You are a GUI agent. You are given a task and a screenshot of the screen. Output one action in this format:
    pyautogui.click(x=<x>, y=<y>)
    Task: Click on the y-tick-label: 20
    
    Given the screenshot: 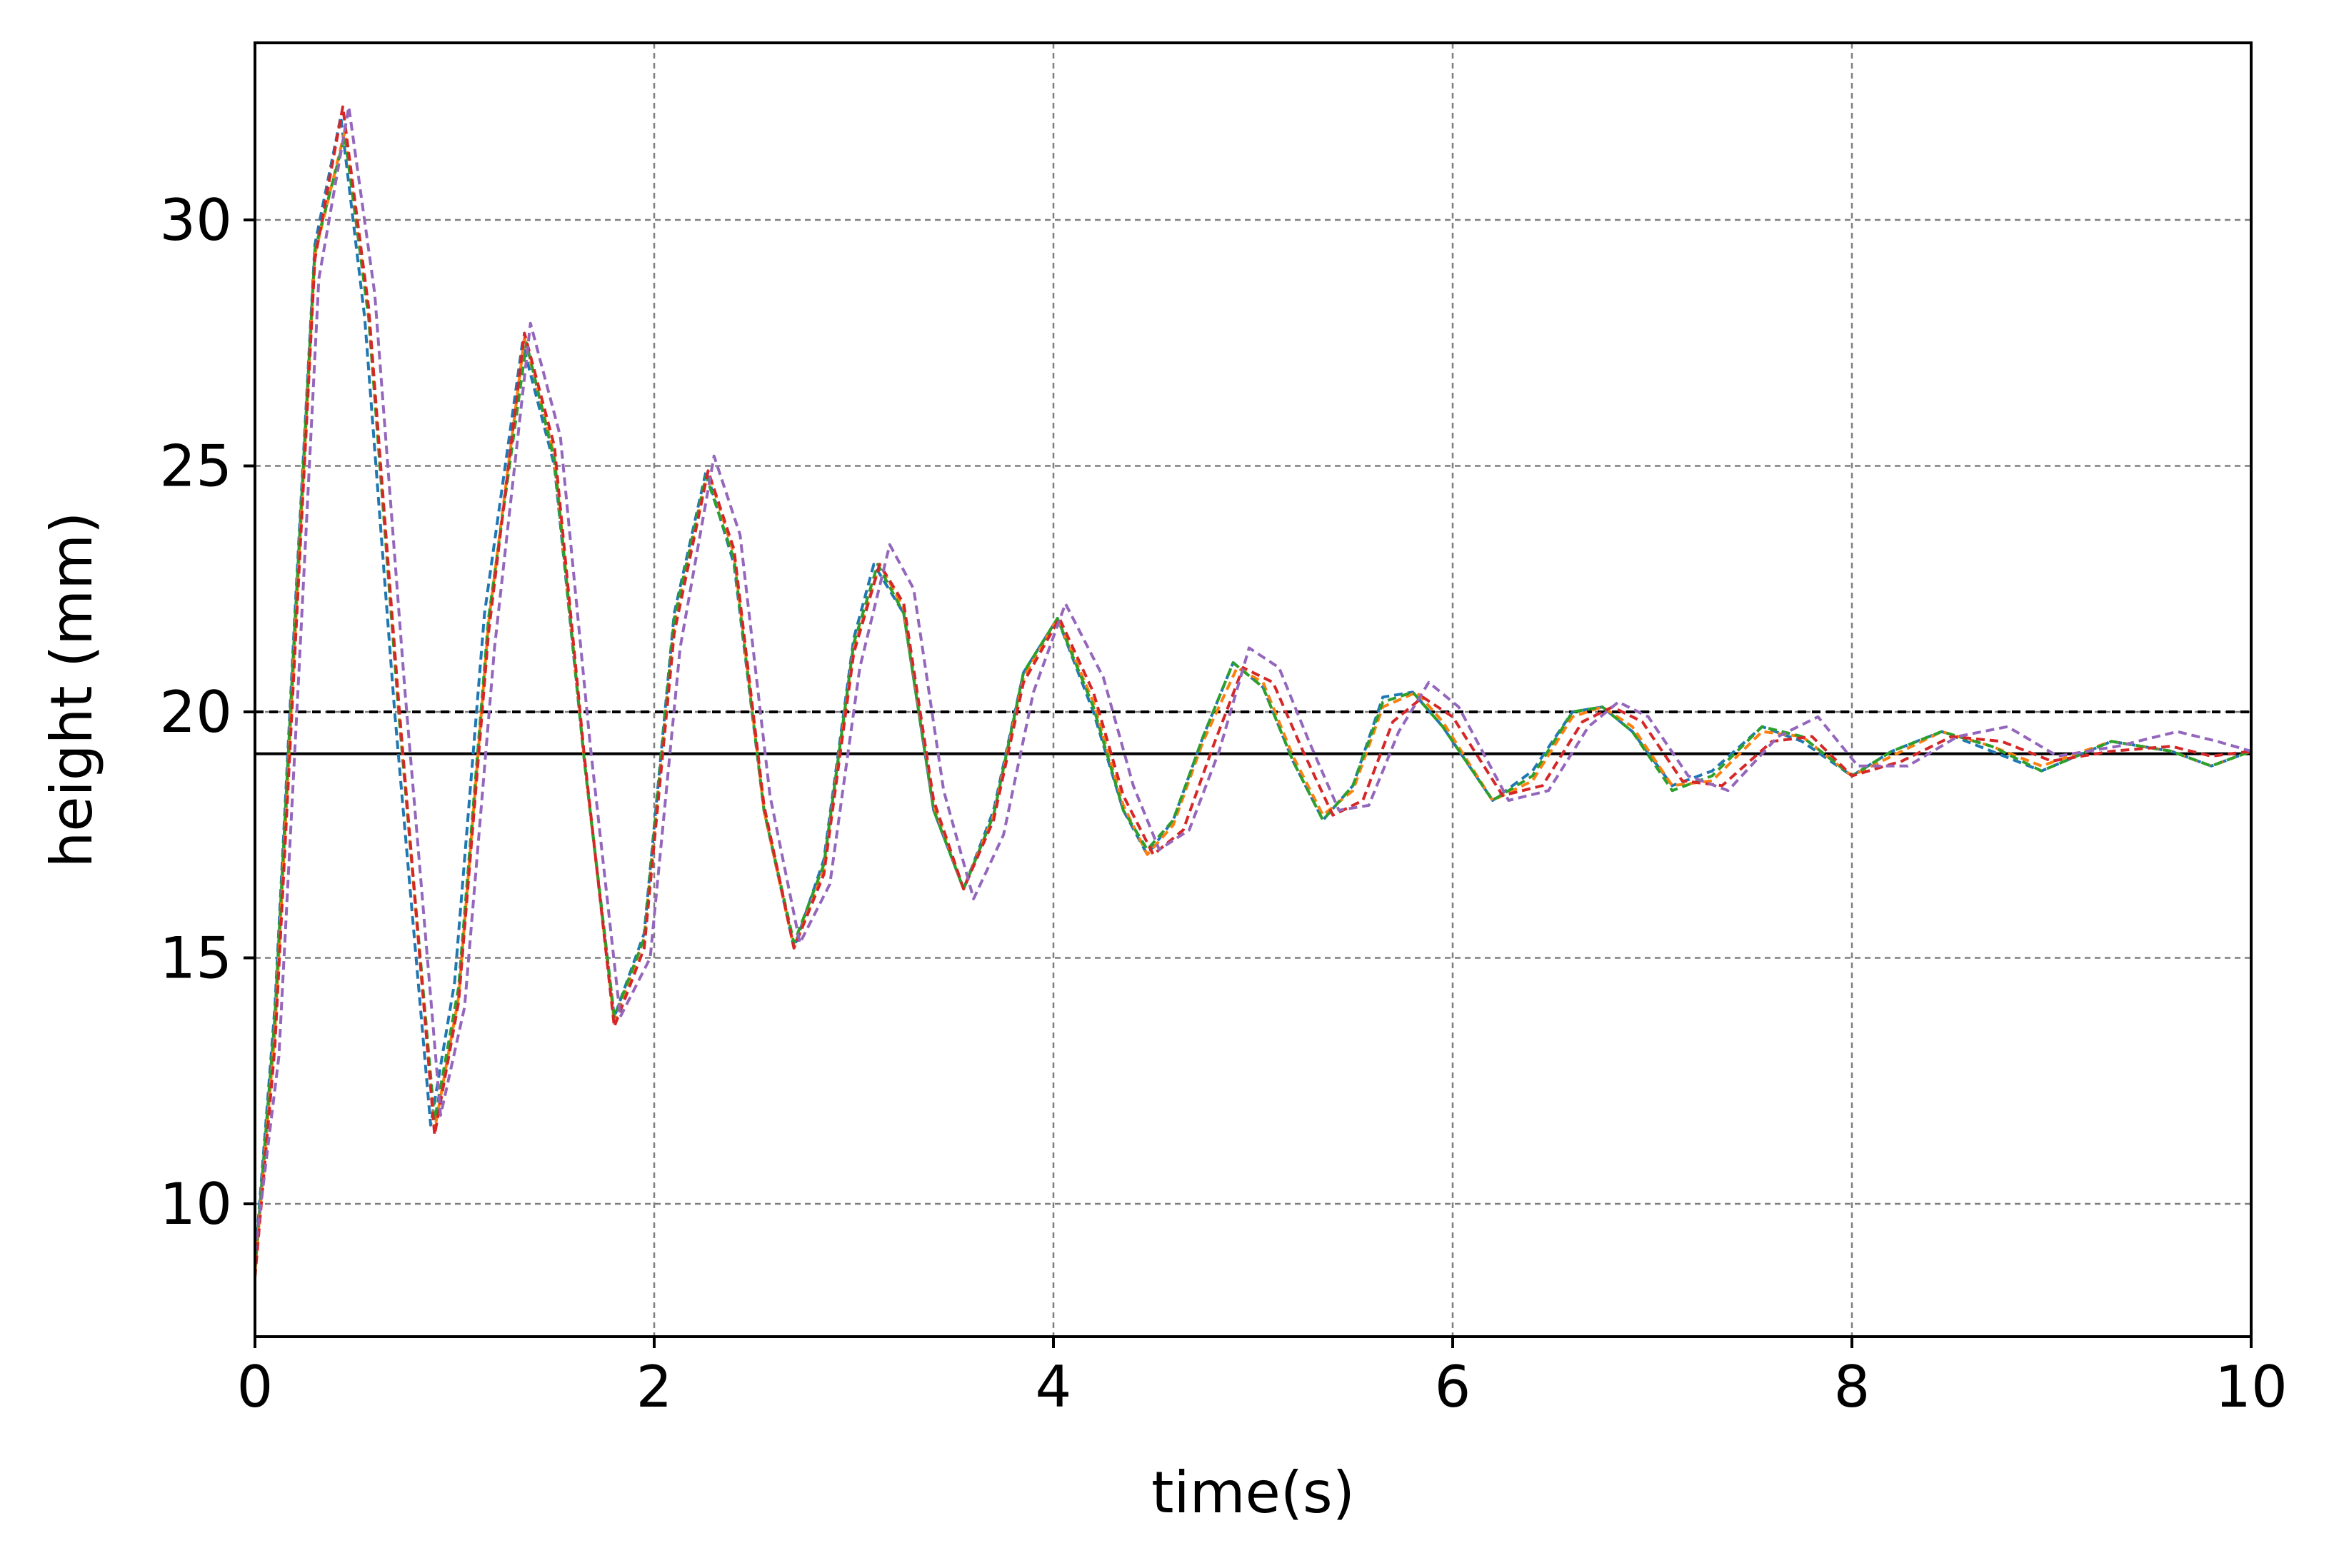 What is the action you would take?
    pyautogui.click(x=195, y=712)
    